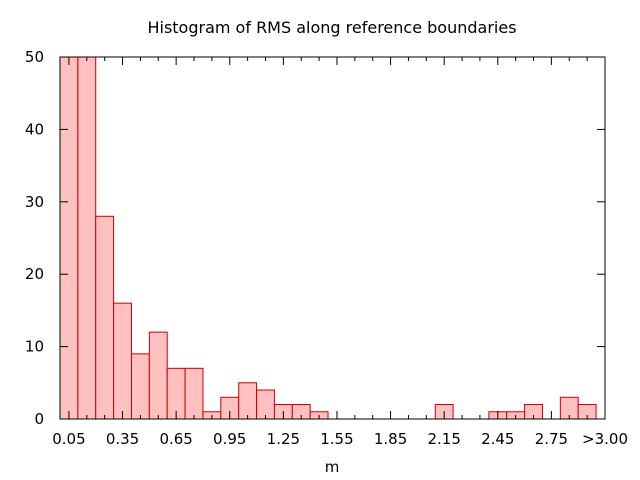 This screenshot has height=480, width=640. Describe the element at coordinates (390, 439) in the screenshot. I see `x-tick-label: 1.85` at that location.